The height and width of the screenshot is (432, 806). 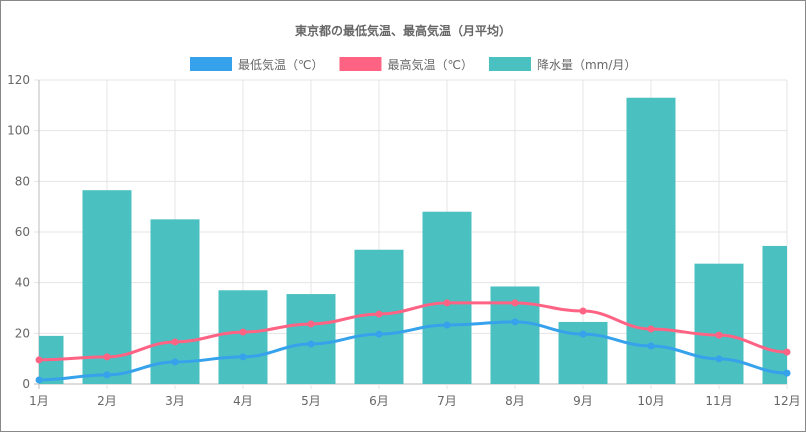 What do you see at coordinates (22, 181) in the screenshot?
I see `y-tick-label: 80` at bounding box center [22, 181].